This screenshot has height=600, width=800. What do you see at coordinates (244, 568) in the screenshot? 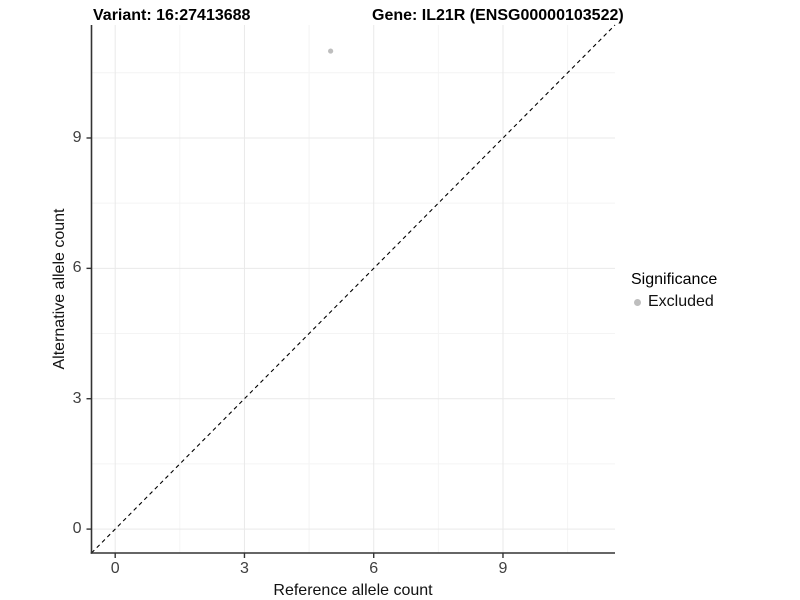
I see `x-tick-label: 3` at bounding box center [244, 568].